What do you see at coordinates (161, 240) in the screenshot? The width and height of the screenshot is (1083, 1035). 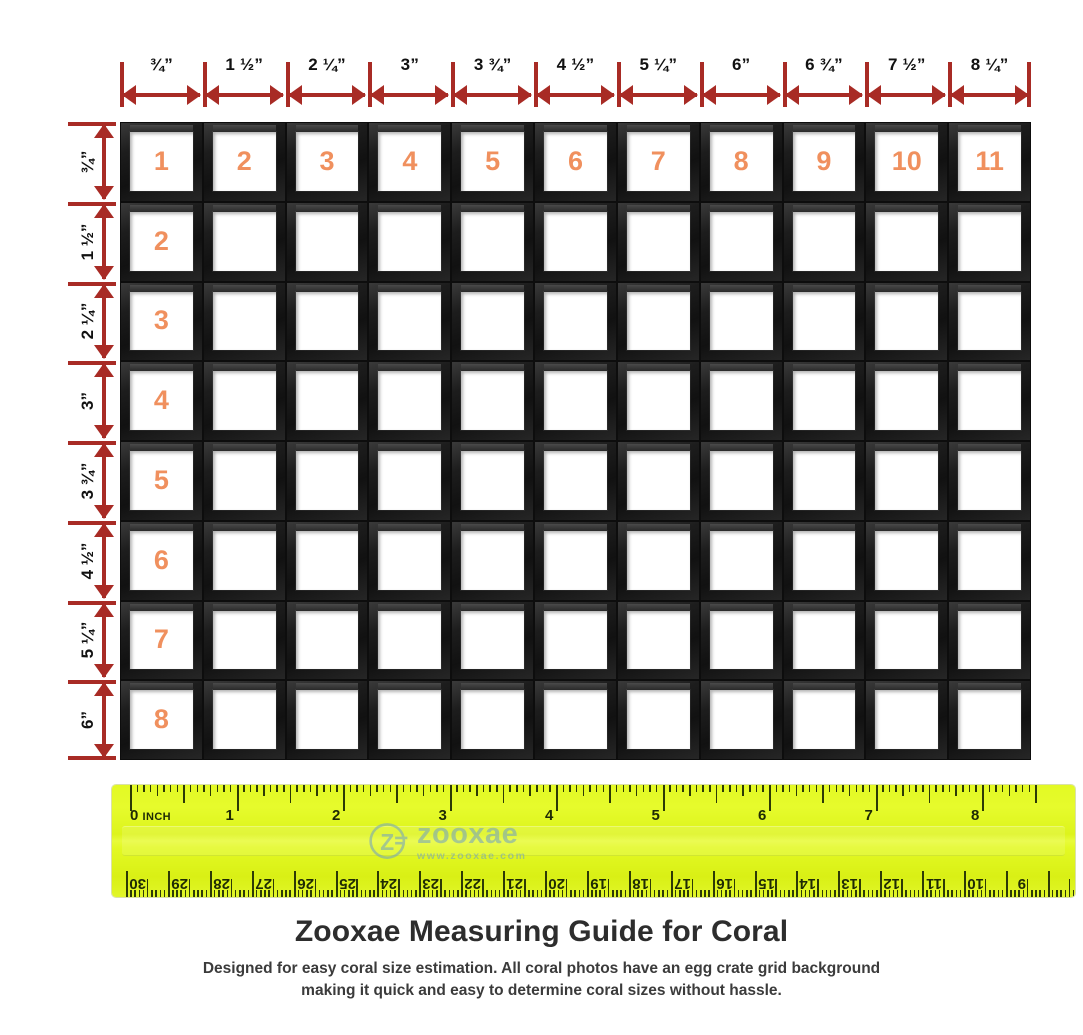 I see `grid-row-number: 2` at bounding box center [161, 240].